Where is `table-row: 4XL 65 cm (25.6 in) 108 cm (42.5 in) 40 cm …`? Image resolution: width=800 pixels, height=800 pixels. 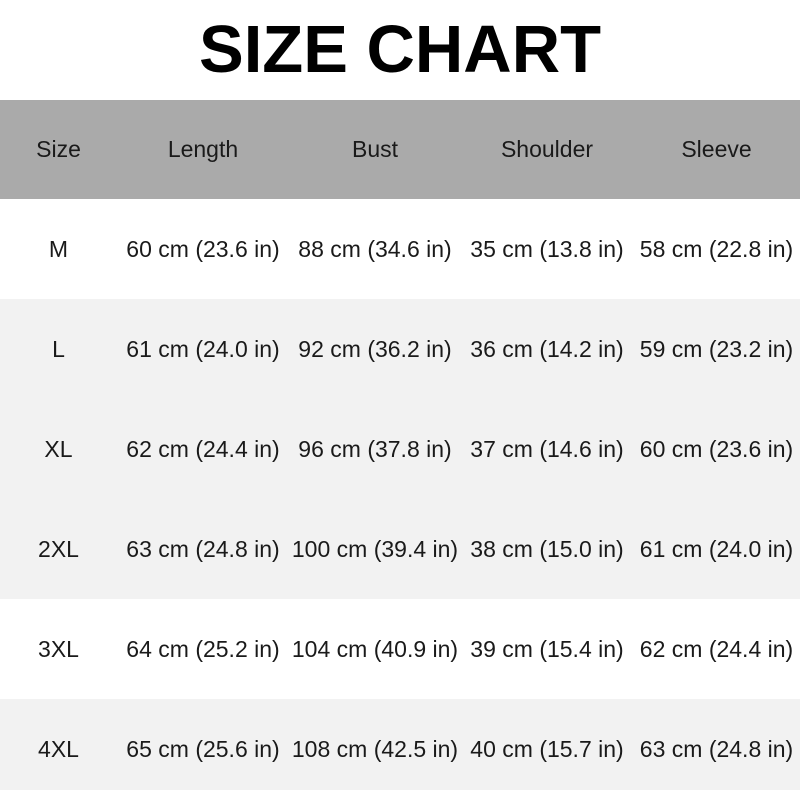 table-row: 4XL 65 cm (25.6 in) 108 cm (42.5 in) 40 cm … is located at coordinates (400, 749).